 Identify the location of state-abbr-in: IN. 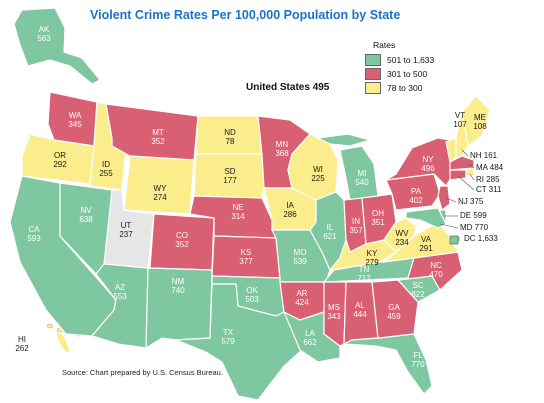
(356, 221).